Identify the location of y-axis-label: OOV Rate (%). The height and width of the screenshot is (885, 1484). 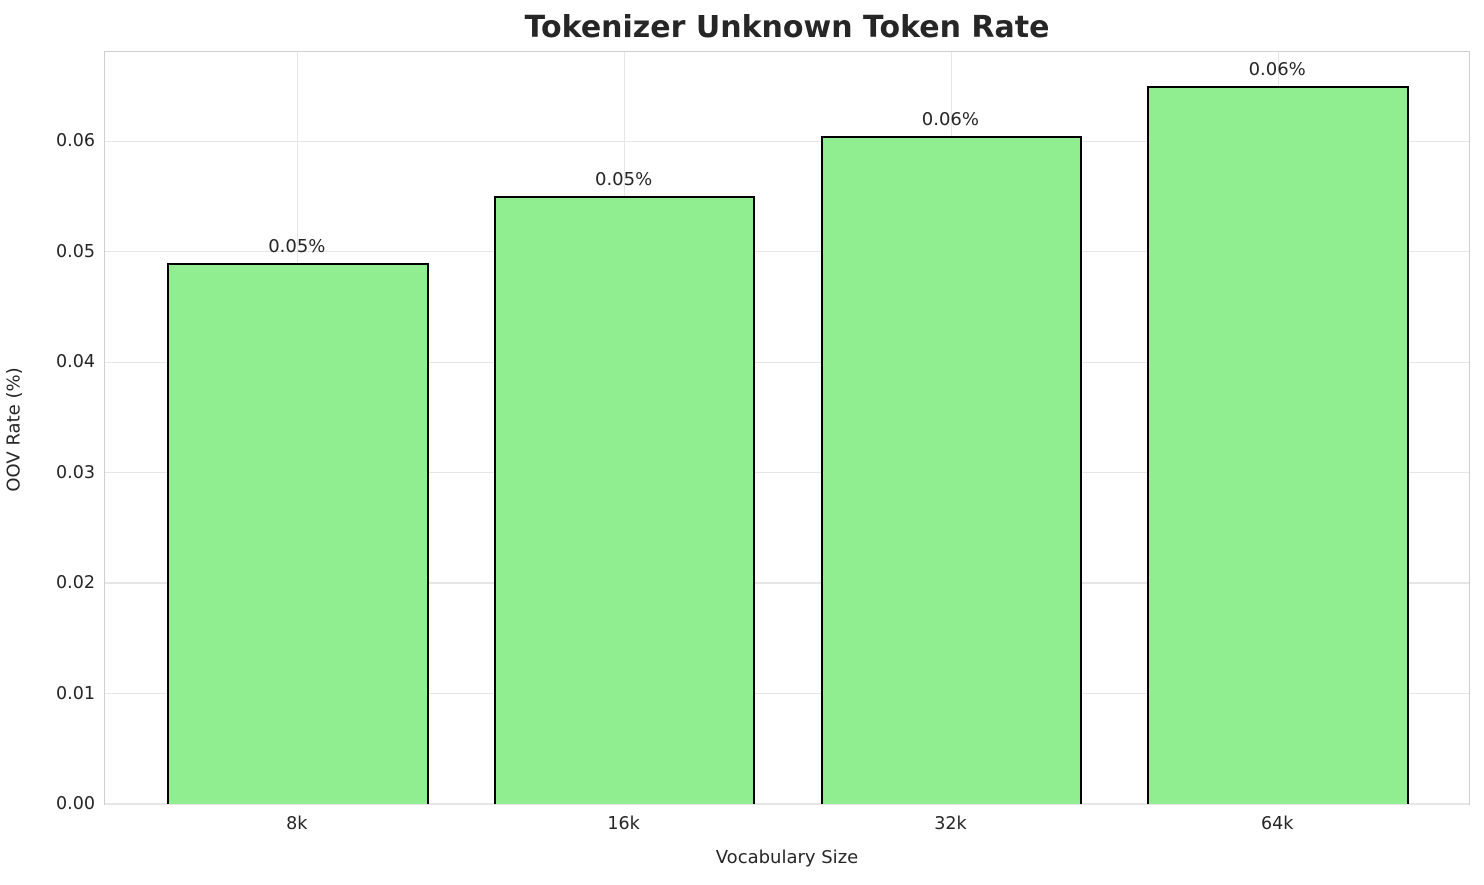
(14, 429).